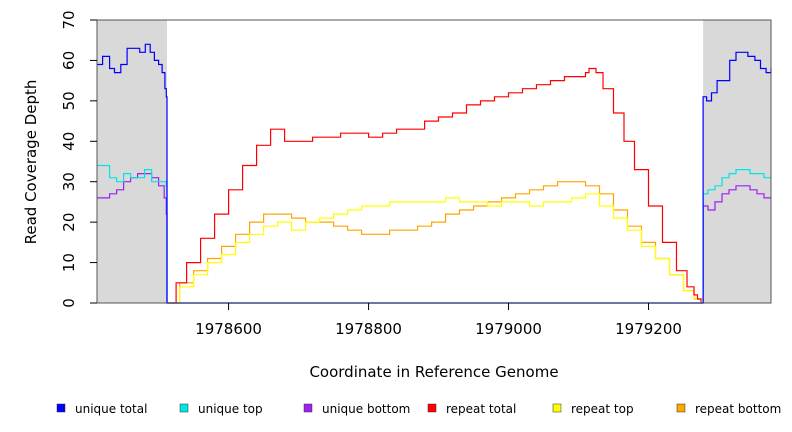 This screenshot has width=792, height=432. Describe the element at coordinates (738, 409) in the screenshot. I see `legend-label-repeat-bottom: repeat bottom` at that location.